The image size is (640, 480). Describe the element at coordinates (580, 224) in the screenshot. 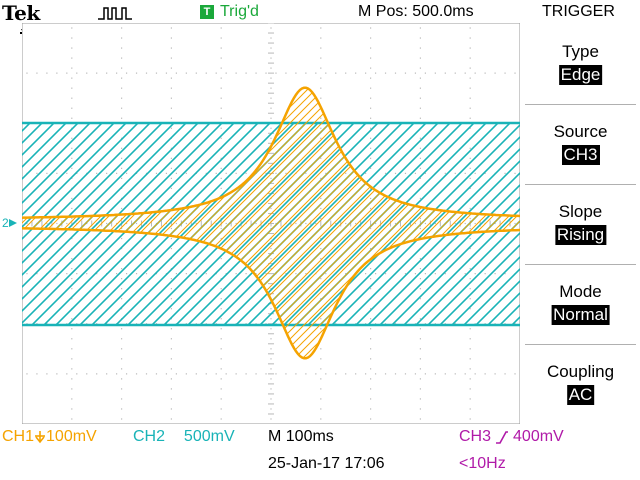

I see `menu-item-slope: Slope Rising` at that location.